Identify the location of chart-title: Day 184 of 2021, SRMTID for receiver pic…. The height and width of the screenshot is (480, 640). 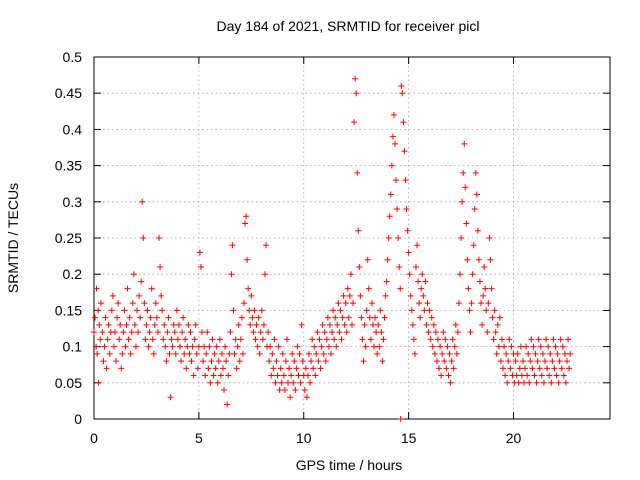
(348, 26).